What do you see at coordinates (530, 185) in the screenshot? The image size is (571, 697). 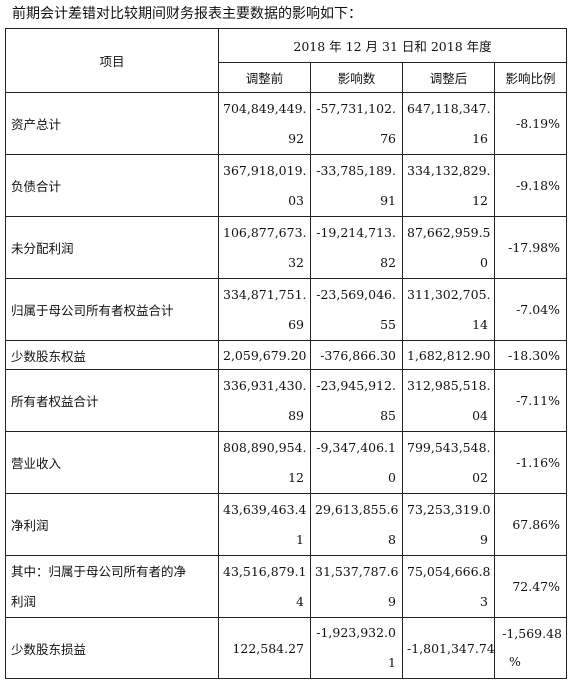 I see `row-ratio: -9.18%` at bounding box center [530, 185].